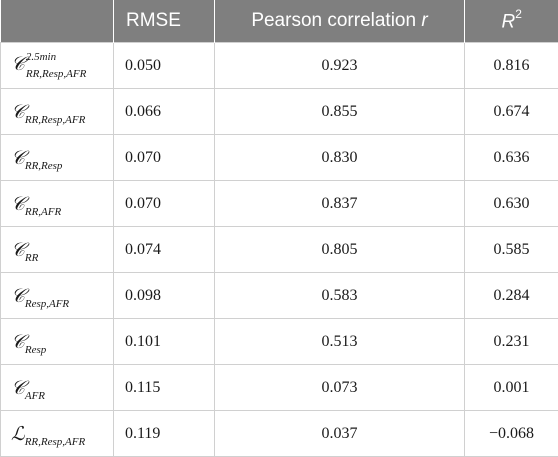  Describe the element at coordinates (43, 165) in the screenshot. I see `model-subscript: RR,Resp` at that location.